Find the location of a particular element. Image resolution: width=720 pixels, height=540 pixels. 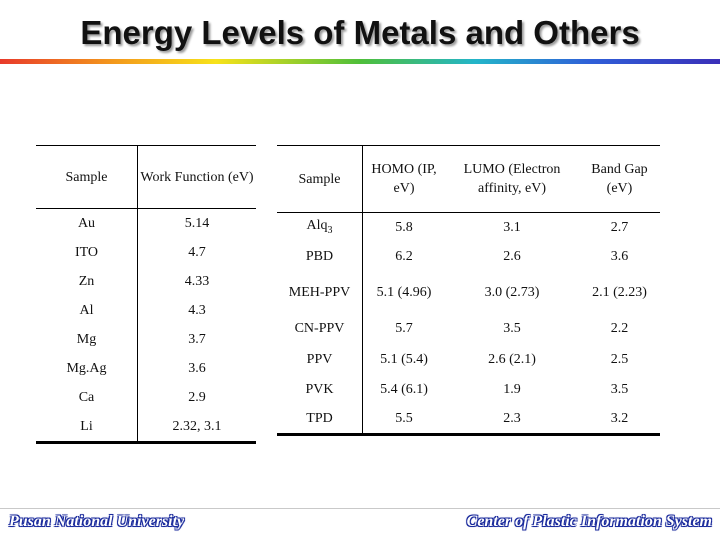

cell-homo: 6.2 is located at coordinates (404, 256).